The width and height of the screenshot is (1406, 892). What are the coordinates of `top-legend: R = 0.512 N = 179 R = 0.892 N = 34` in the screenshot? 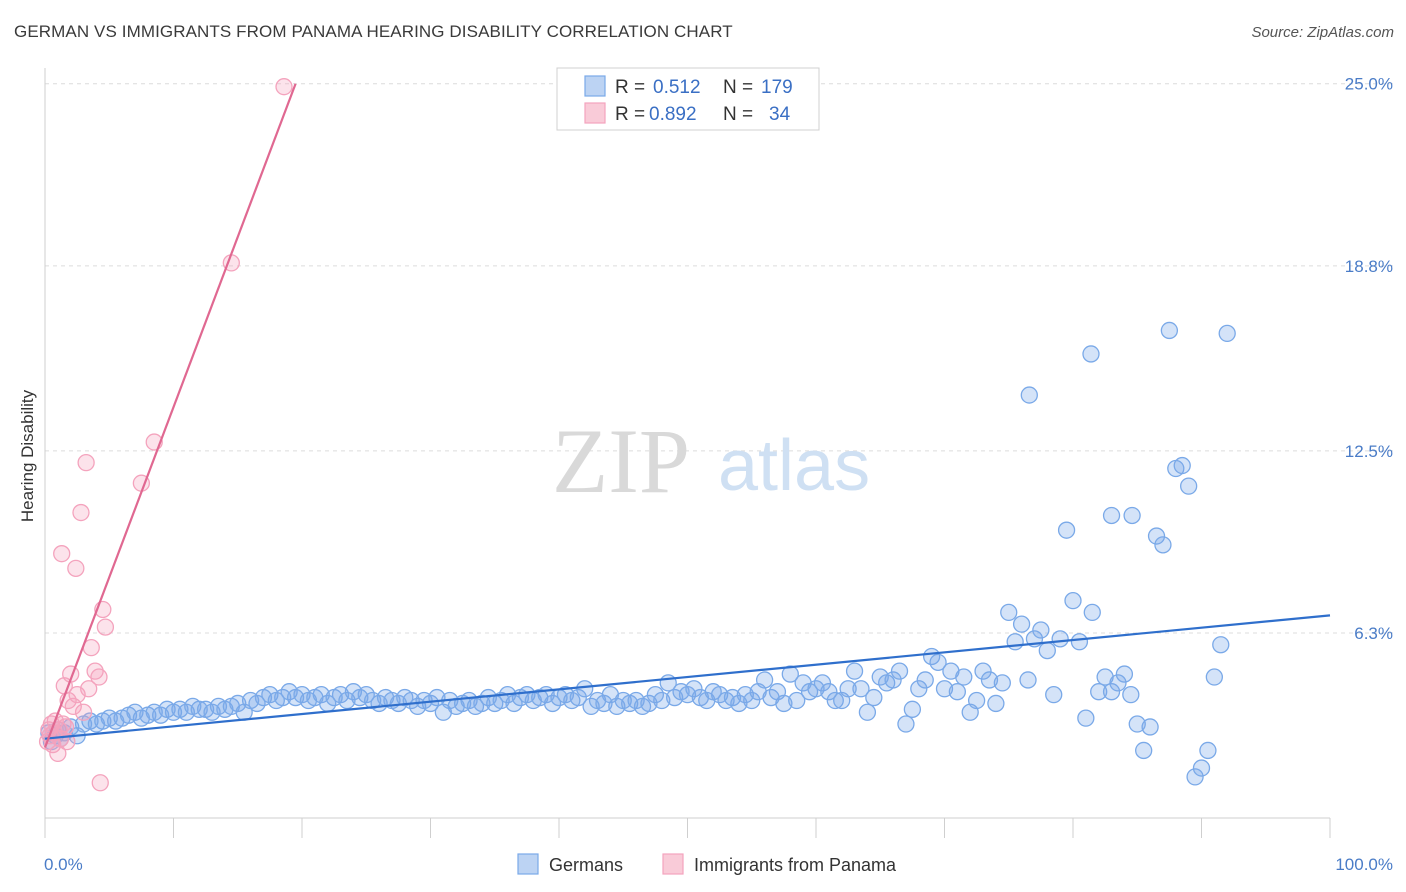 It's located at (688, 99).